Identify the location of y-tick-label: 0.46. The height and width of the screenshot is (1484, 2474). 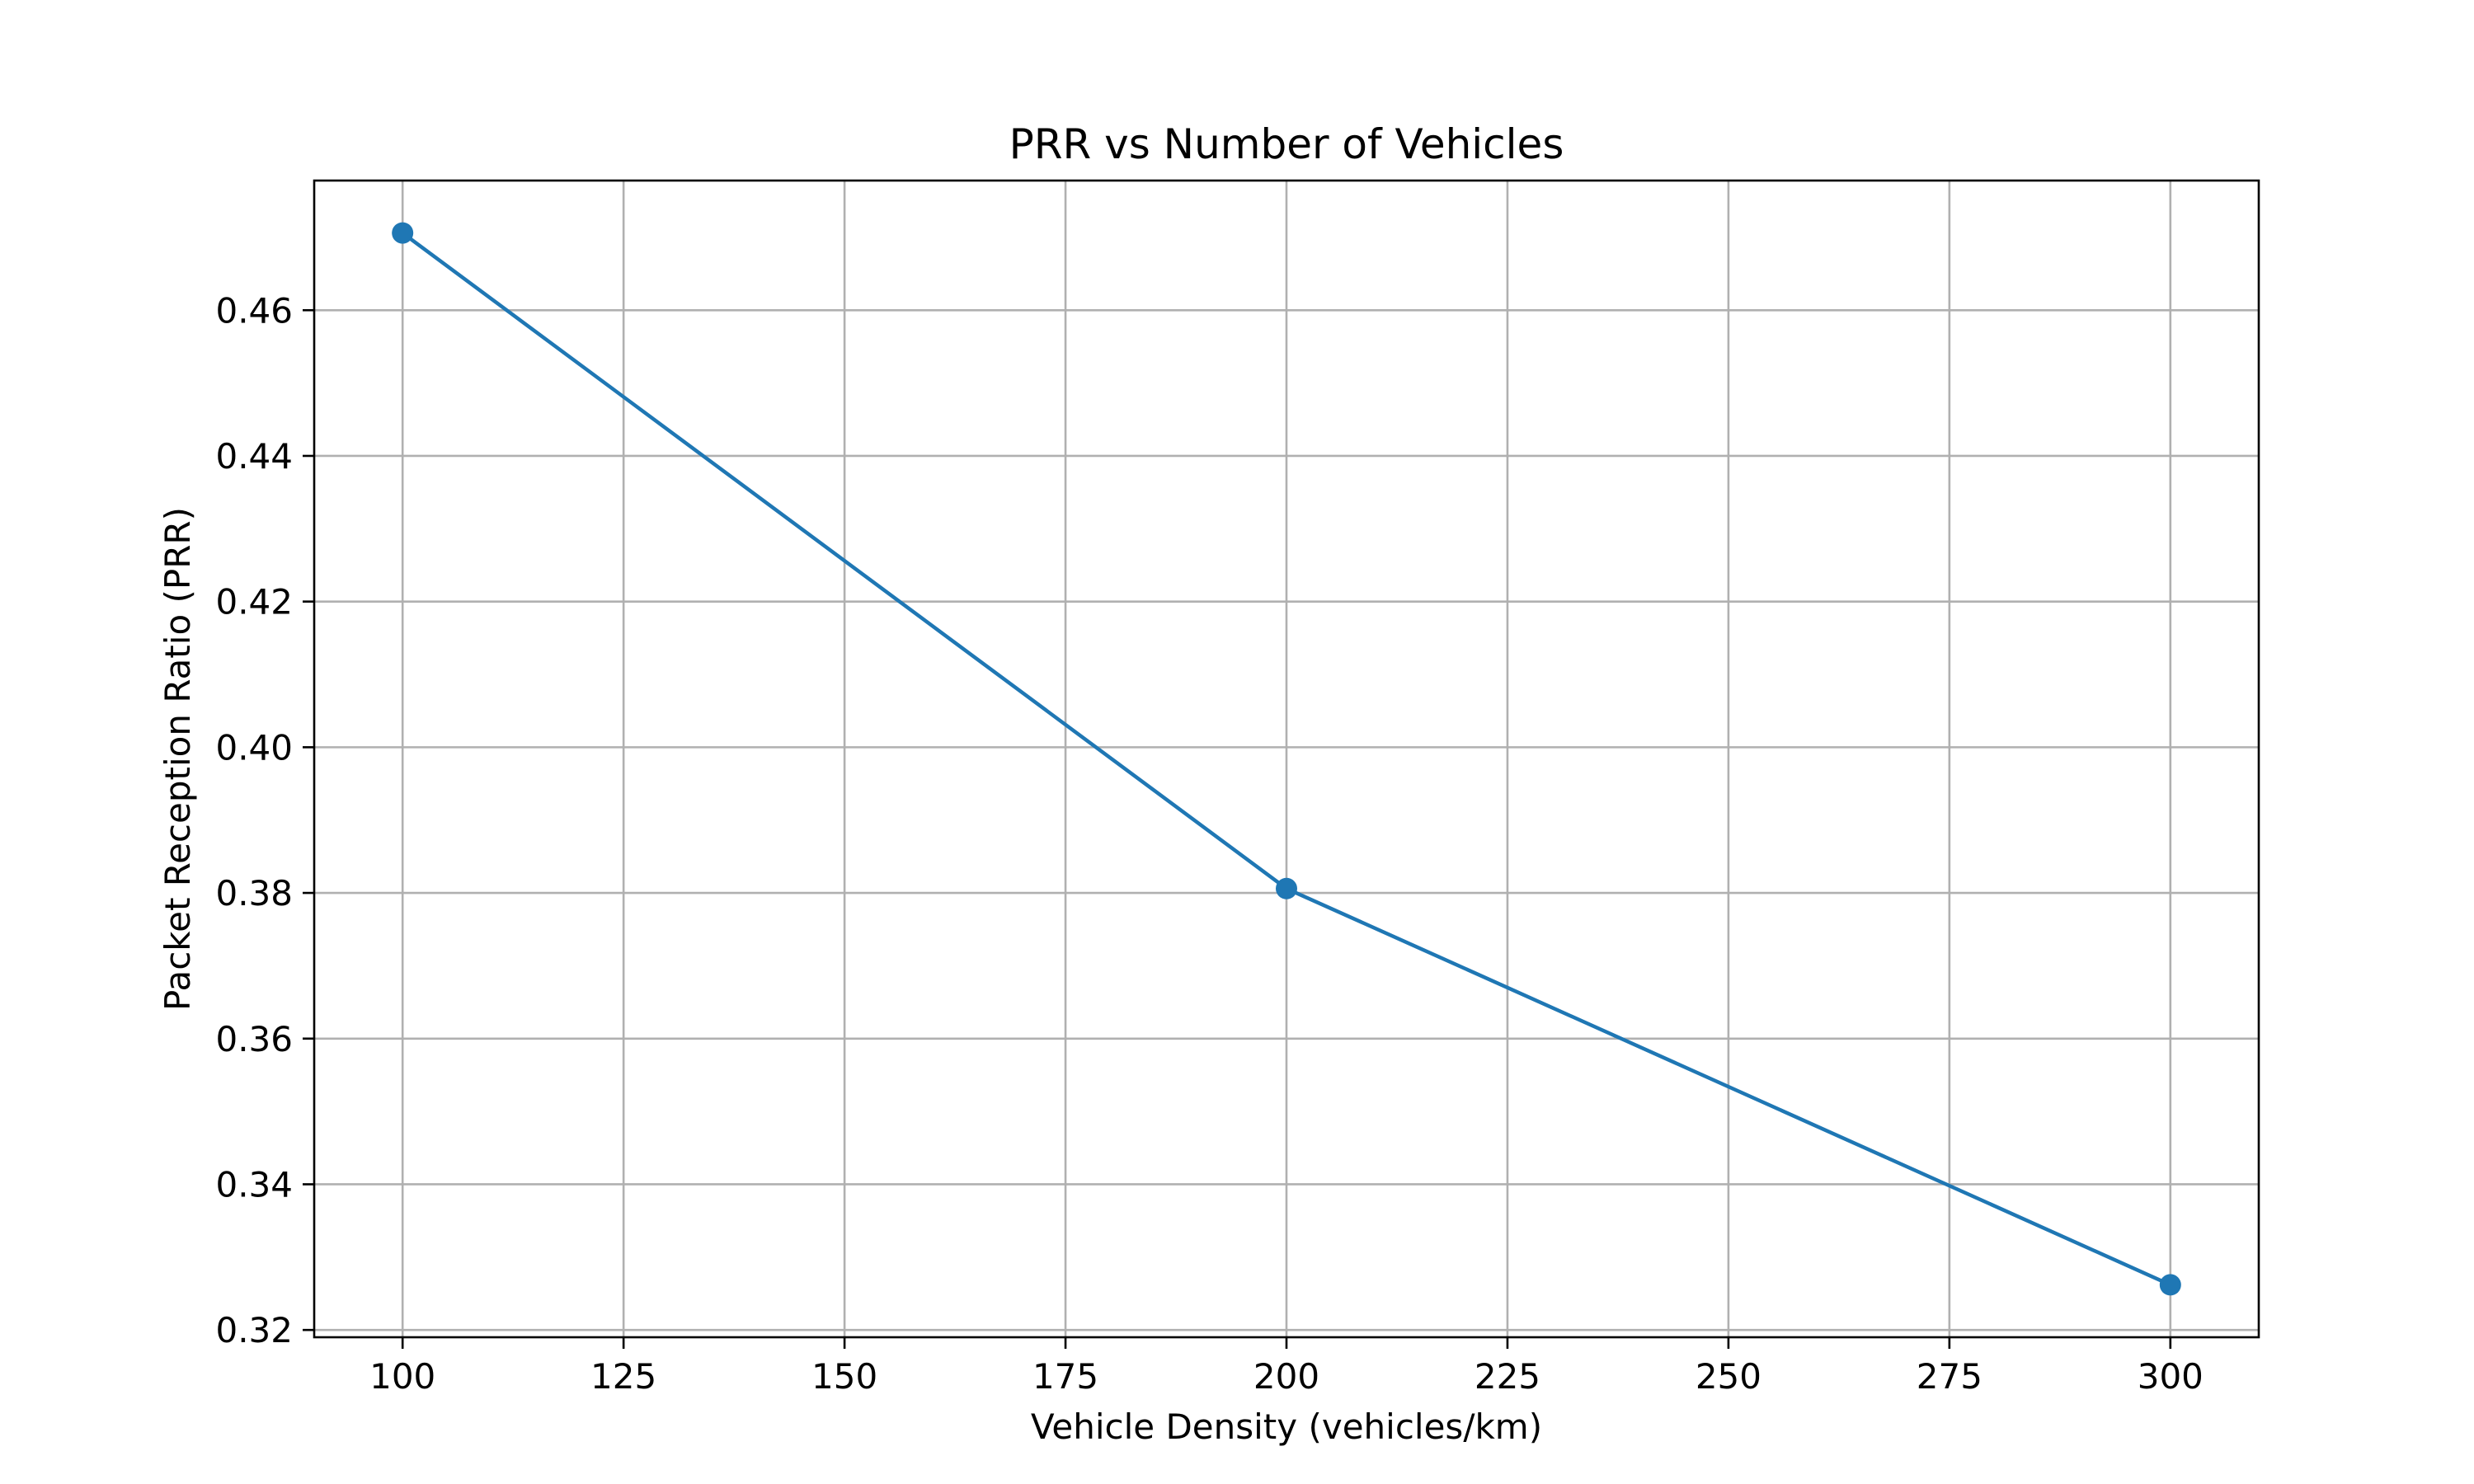
(254, 310).